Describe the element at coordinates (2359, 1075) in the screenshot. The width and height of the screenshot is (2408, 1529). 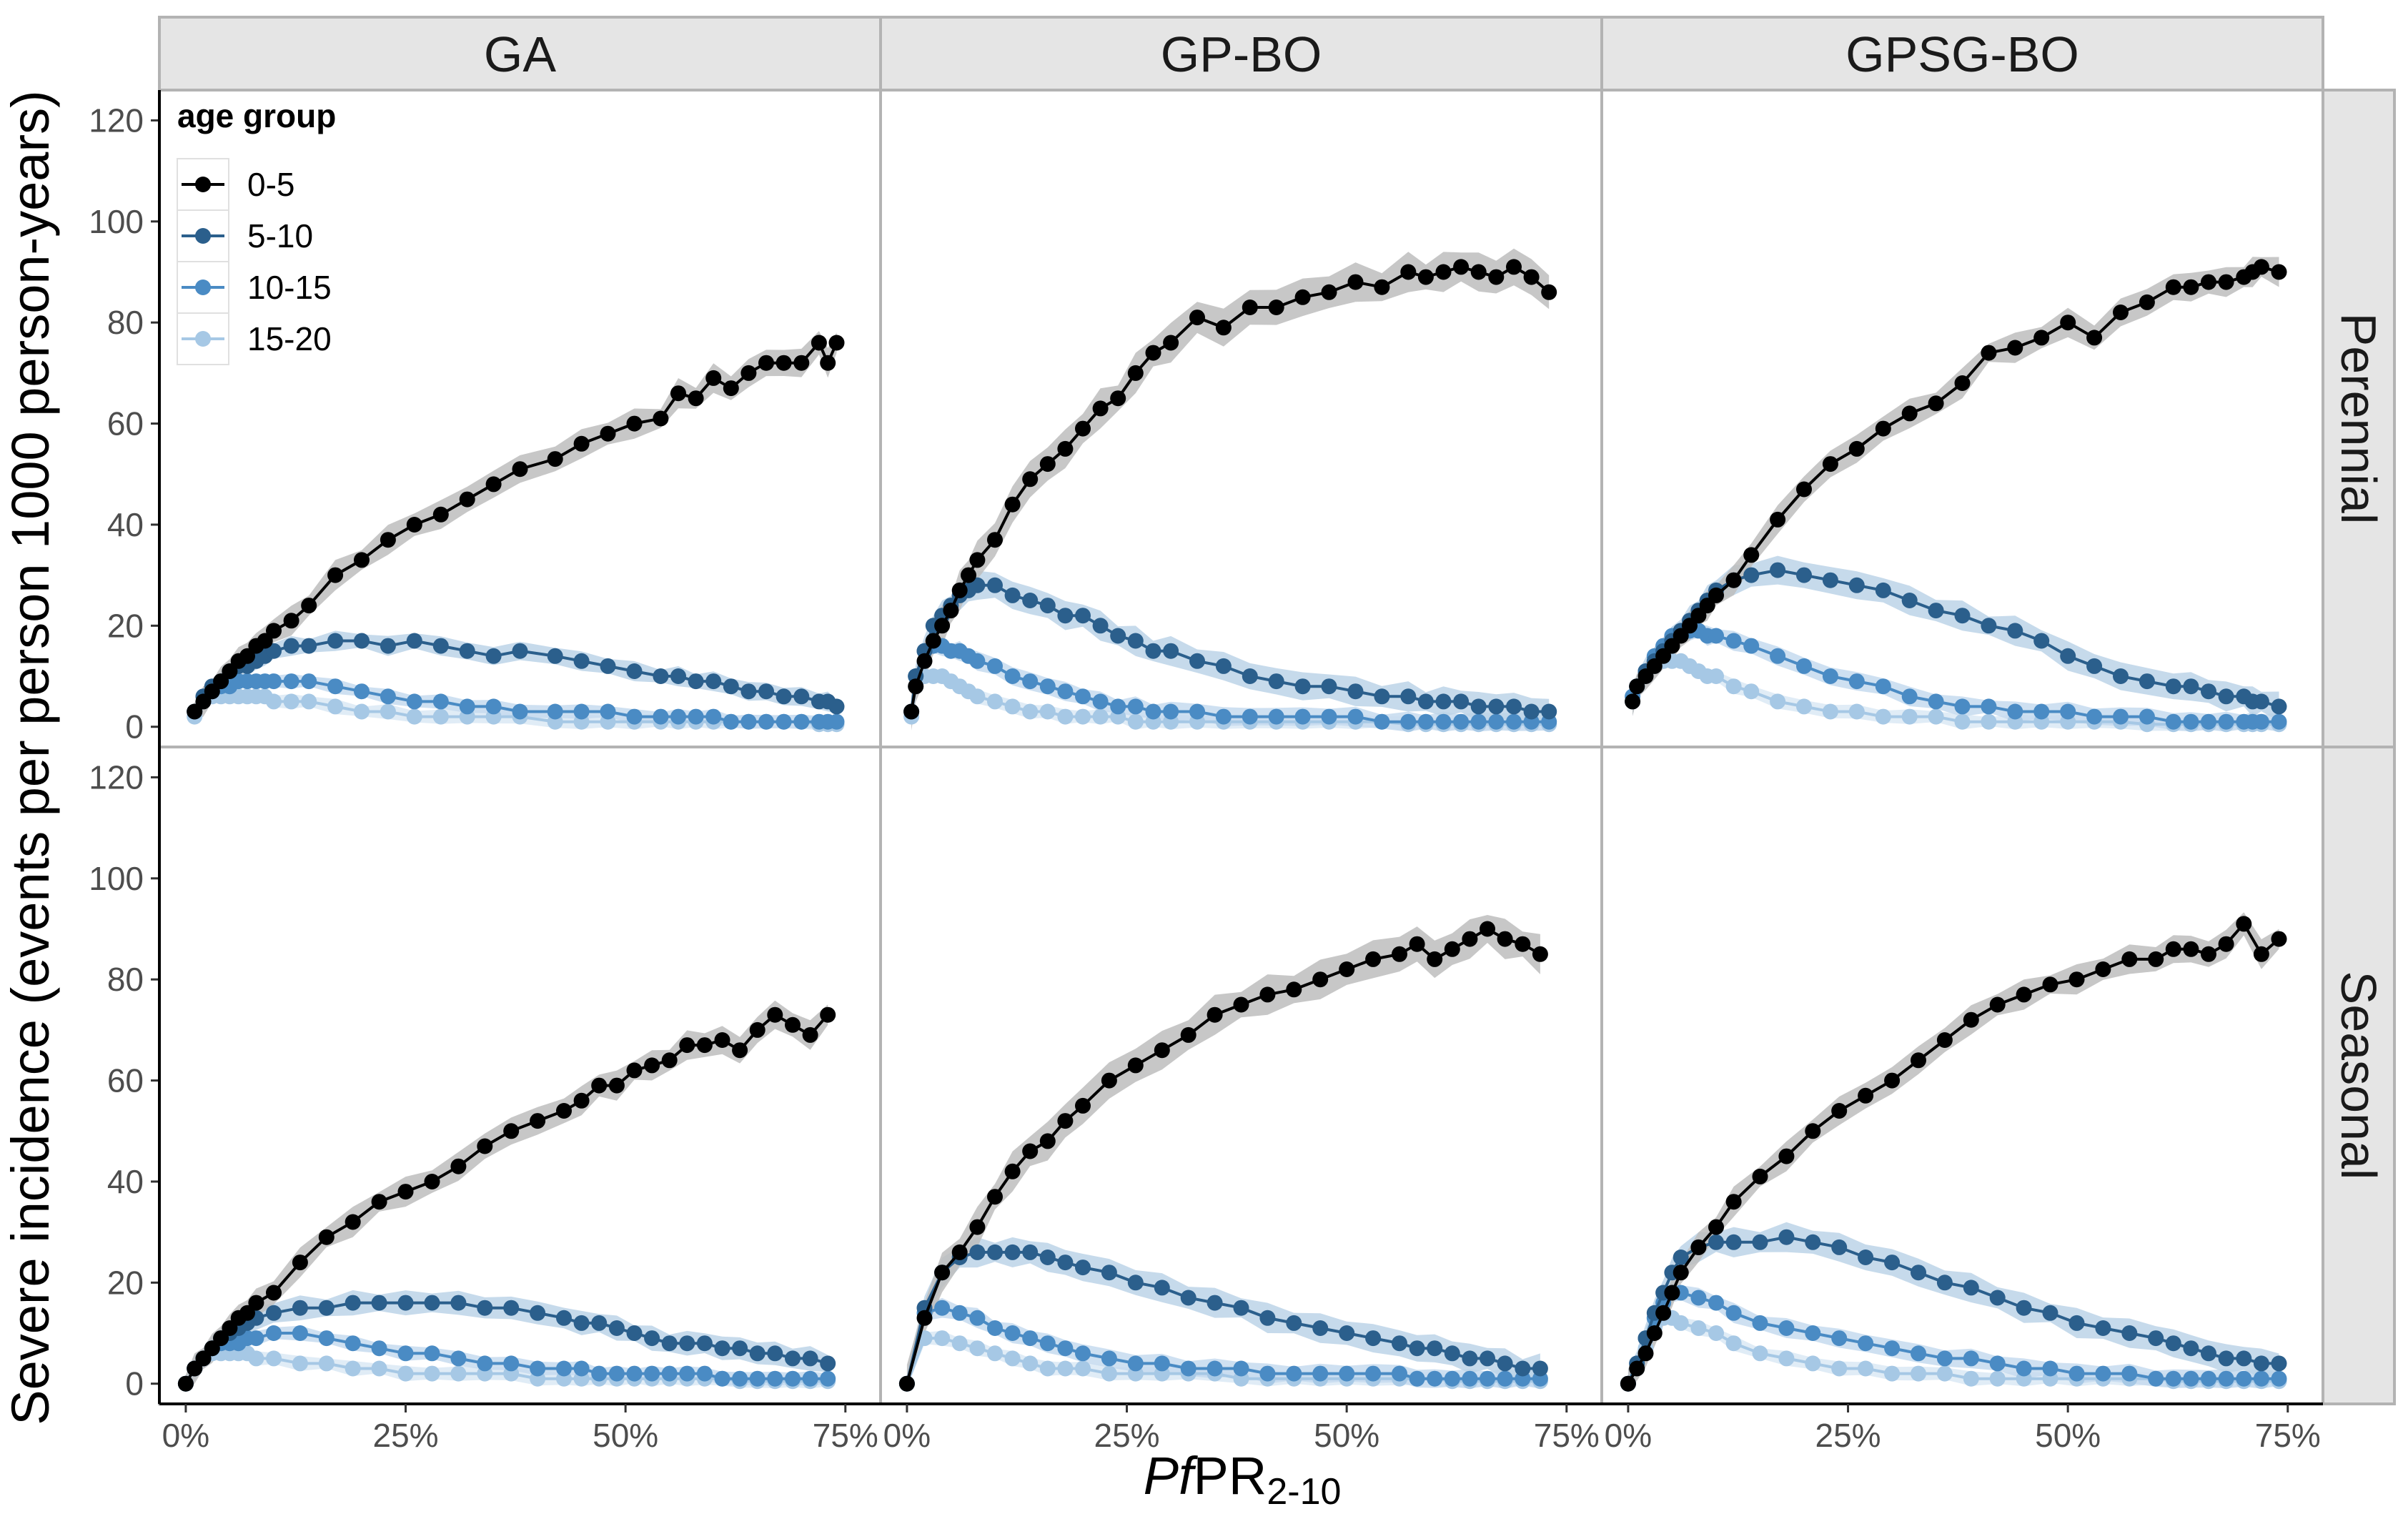
I see `row-strip-seasonal: Seasonal` at that location.